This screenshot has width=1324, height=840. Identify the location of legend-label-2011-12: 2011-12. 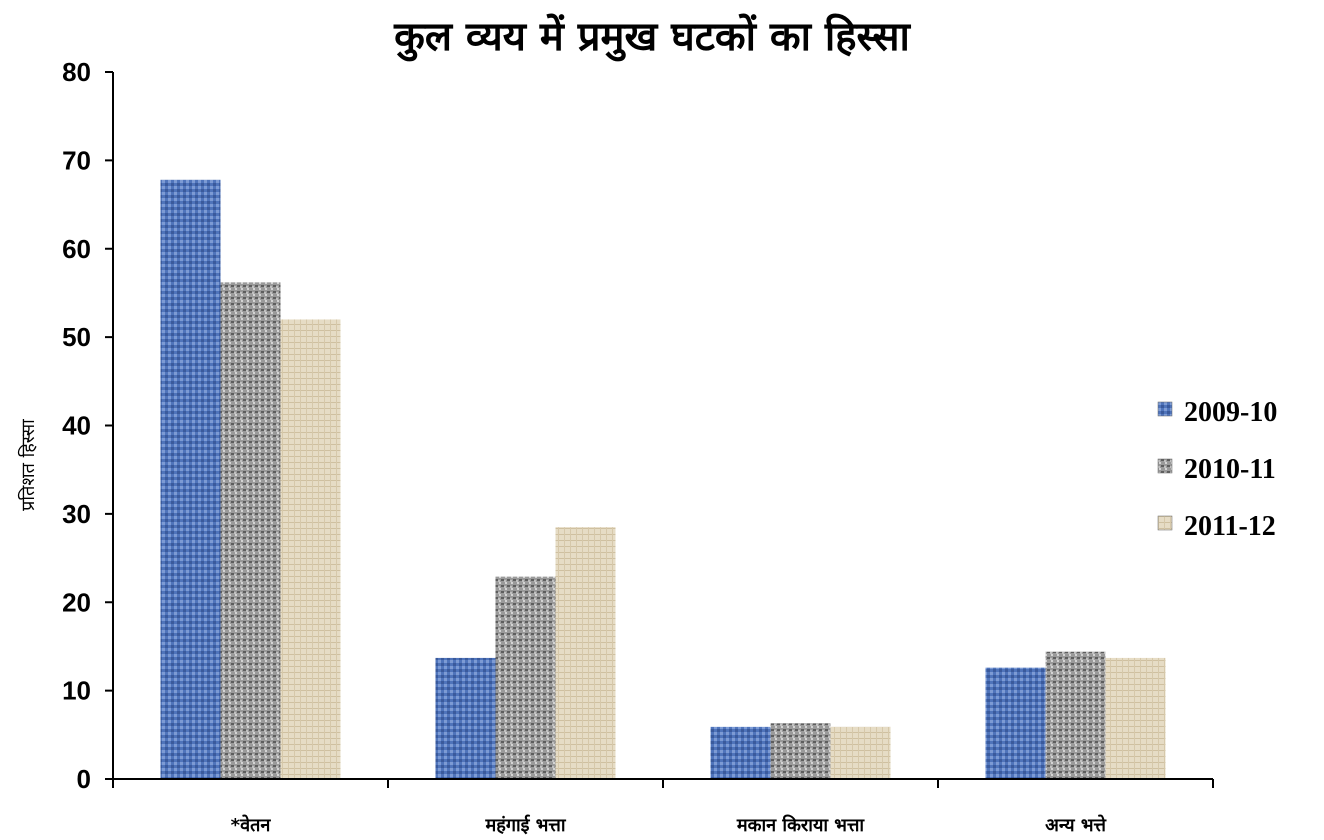
(1230, 526).